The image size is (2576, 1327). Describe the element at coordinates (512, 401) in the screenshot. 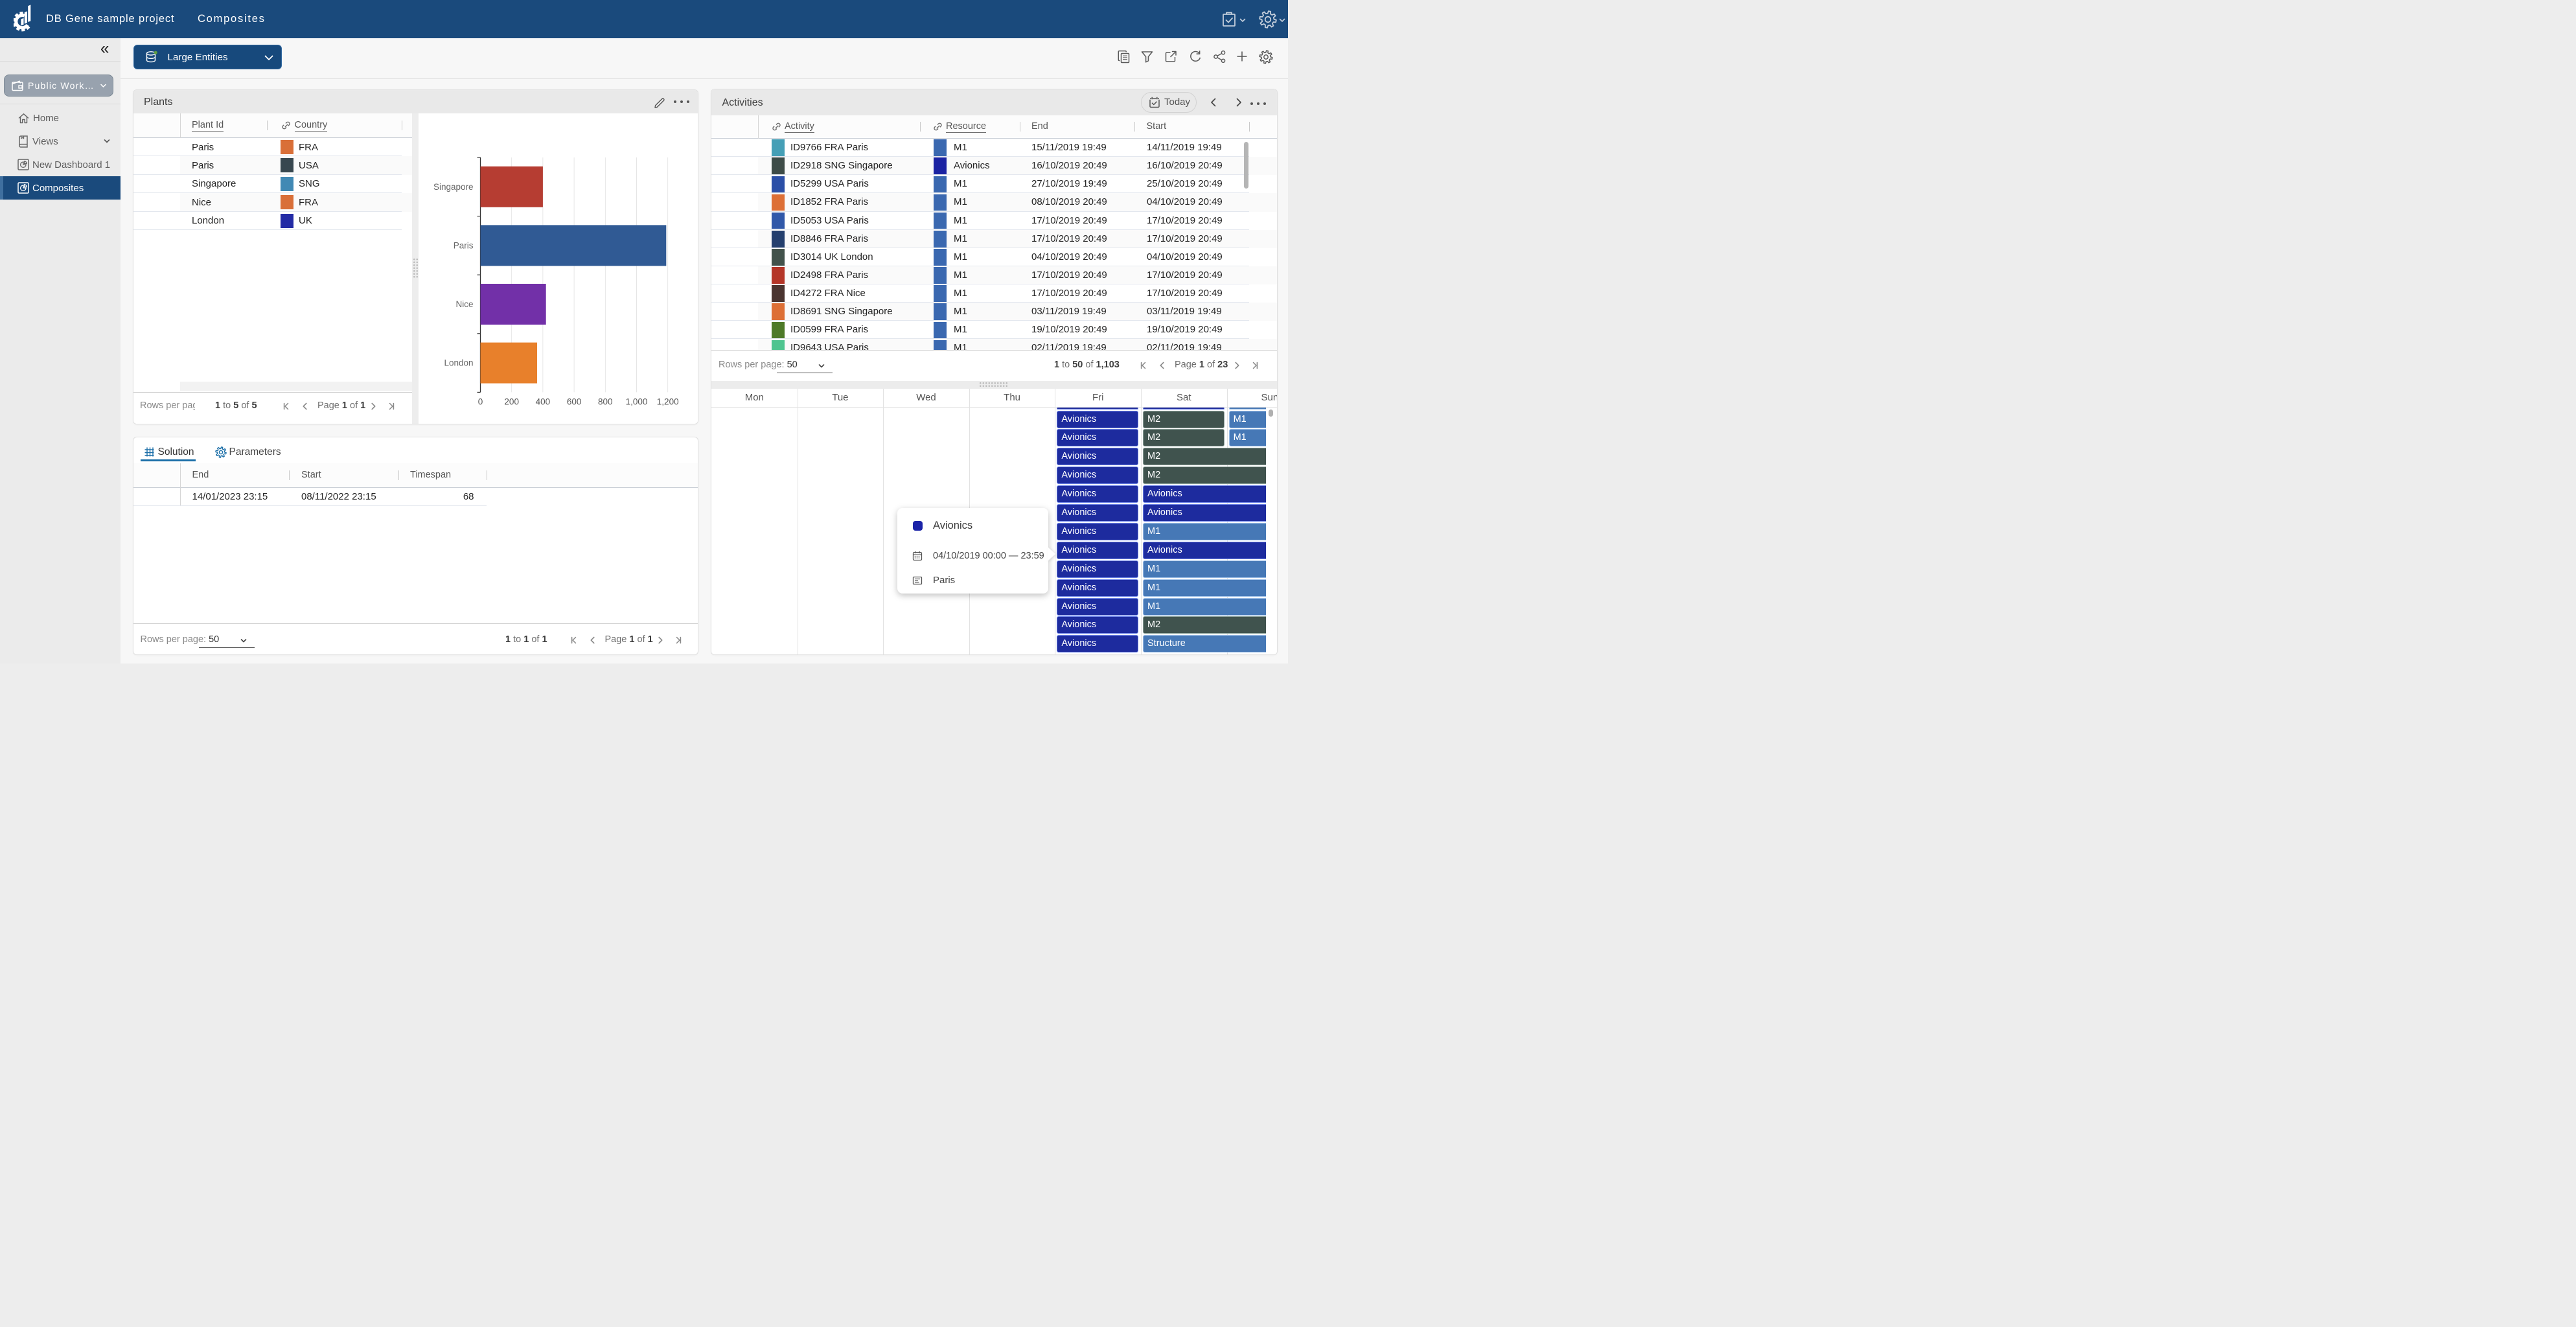

I see `svg-text: 200` at that location.